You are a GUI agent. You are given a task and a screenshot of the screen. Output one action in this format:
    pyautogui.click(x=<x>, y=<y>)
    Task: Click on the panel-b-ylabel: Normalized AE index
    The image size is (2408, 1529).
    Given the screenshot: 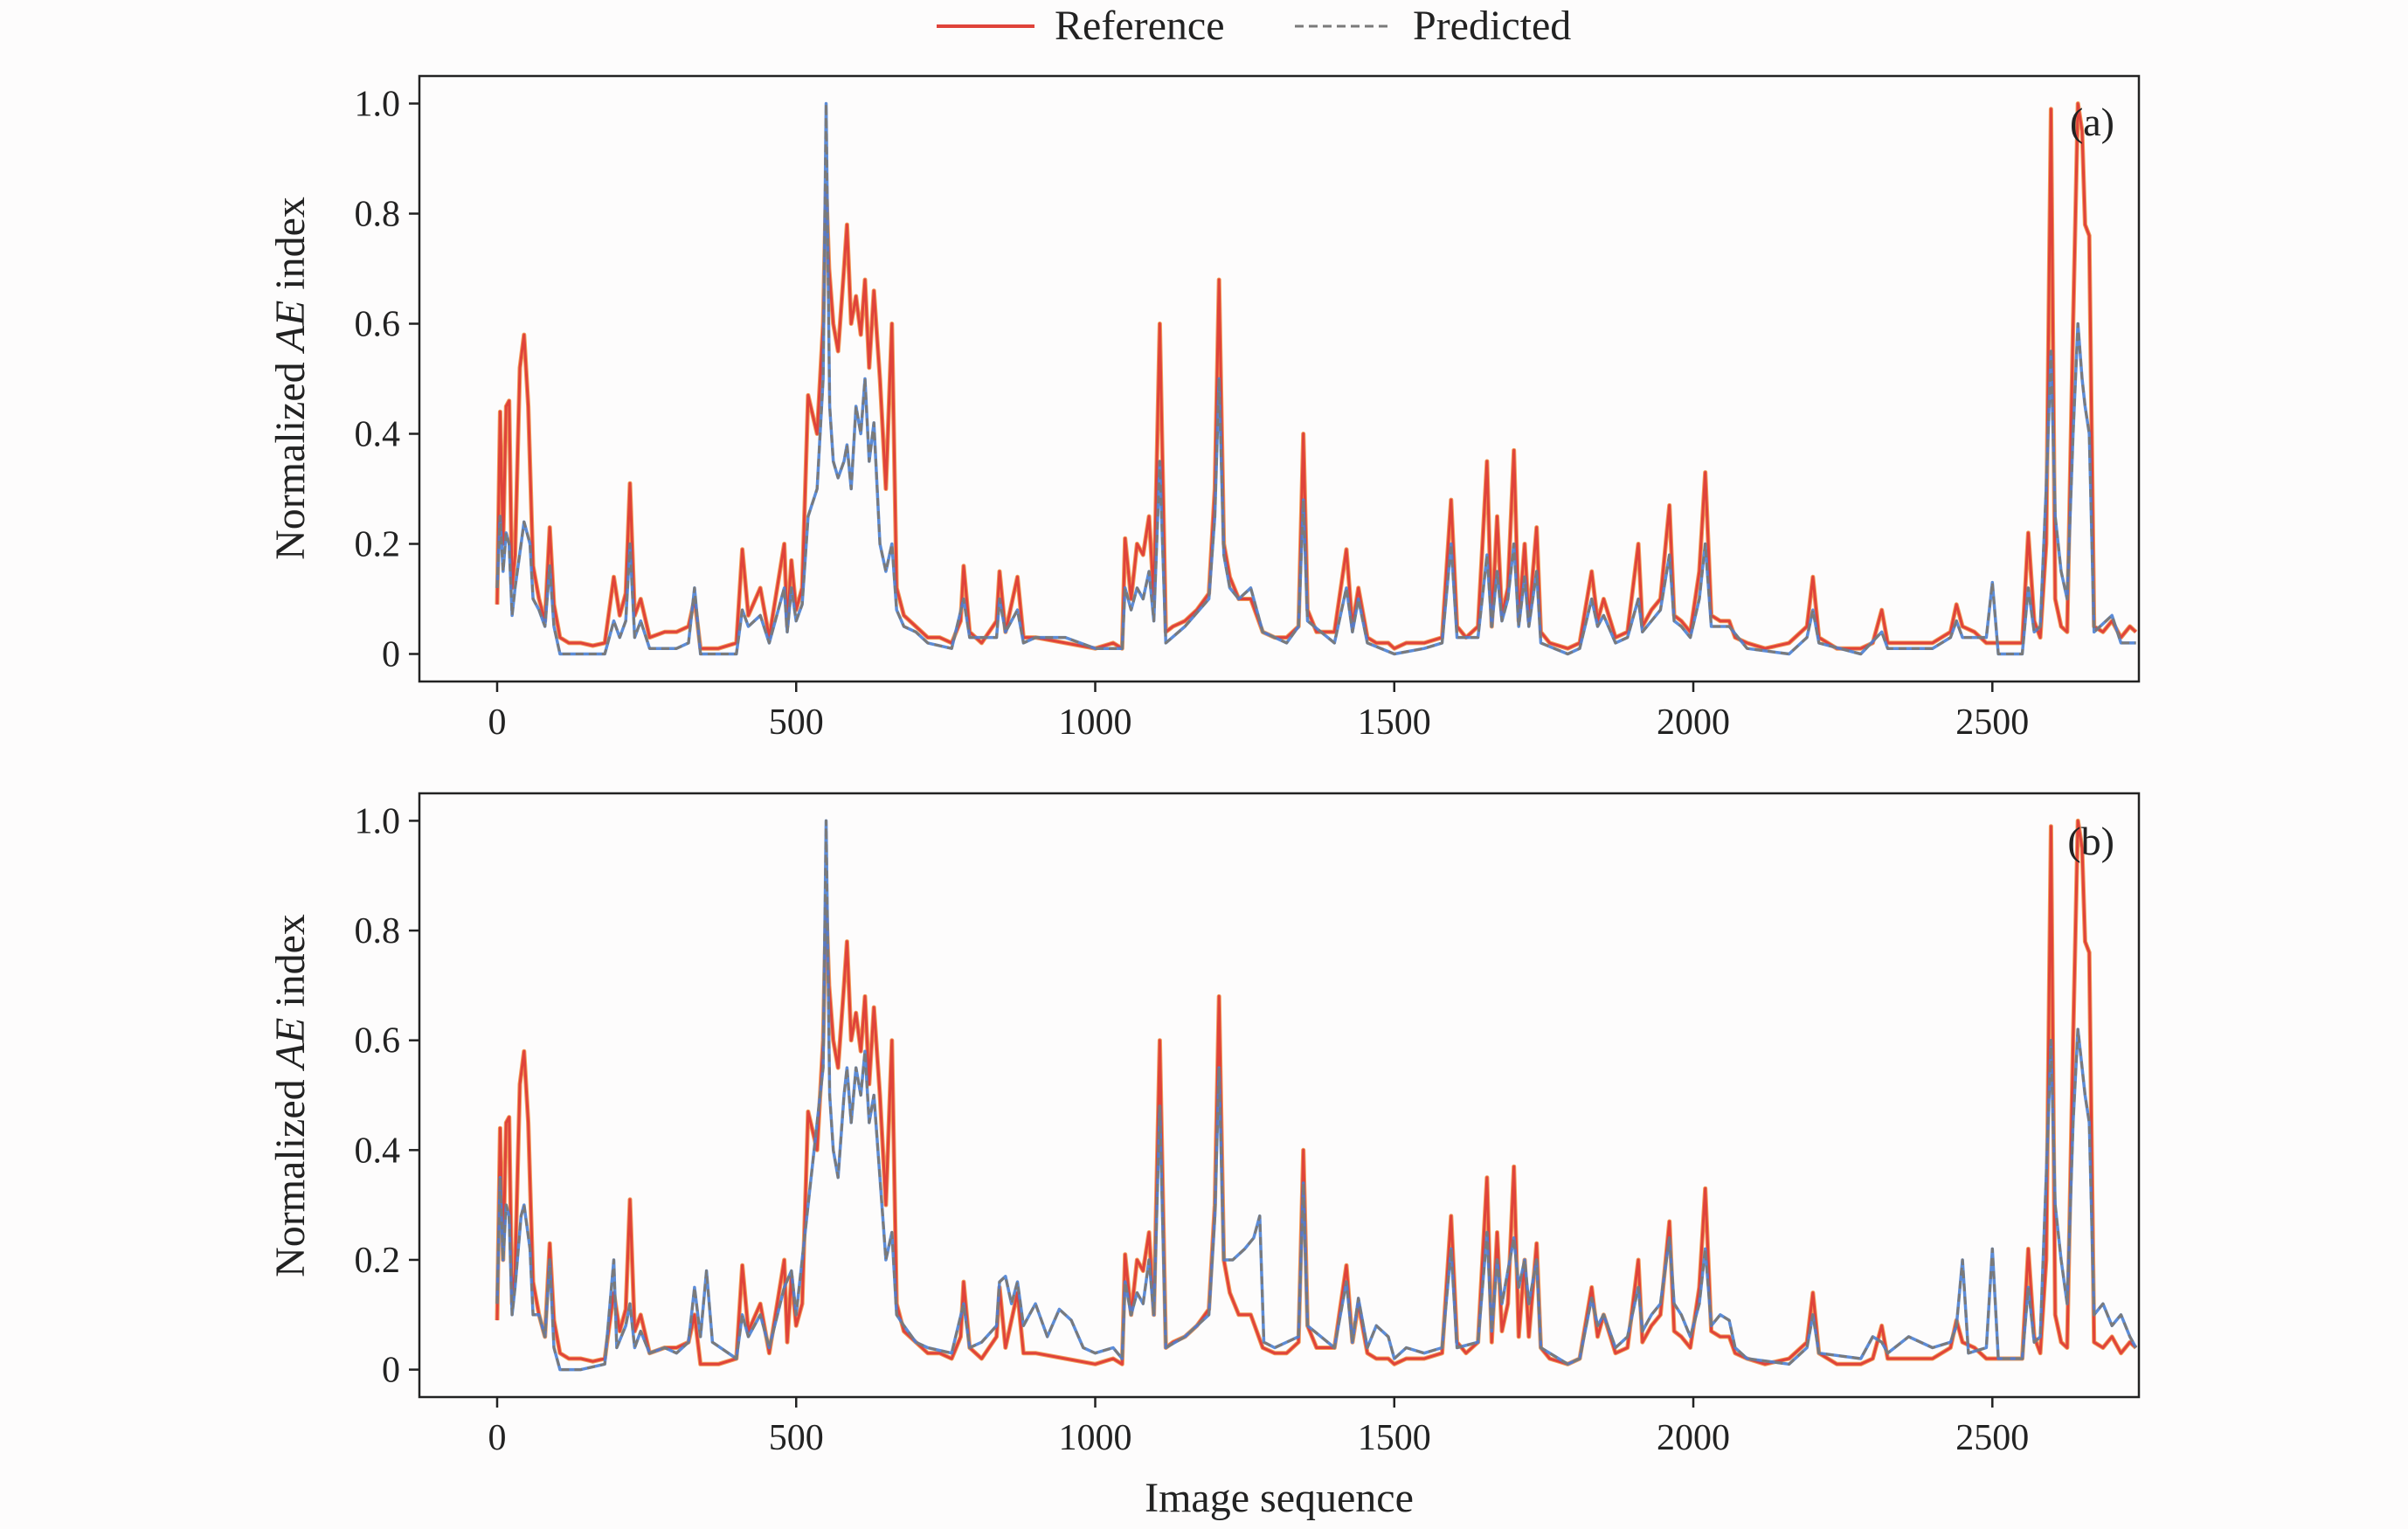 What is the action you would take?
    pyautogui.click(x=290, y=1095)
    